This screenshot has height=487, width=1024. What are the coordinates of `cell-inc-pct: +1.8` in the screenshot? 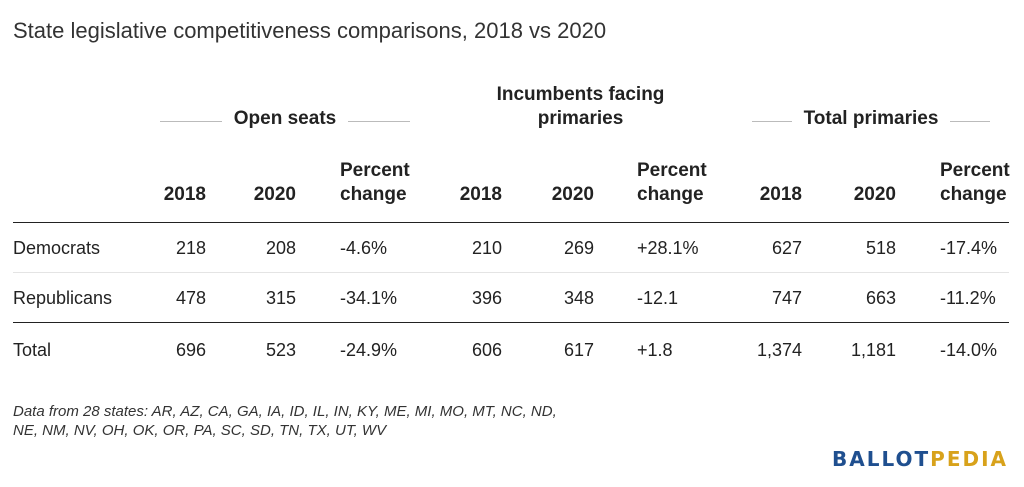 It's located at (655, 350).